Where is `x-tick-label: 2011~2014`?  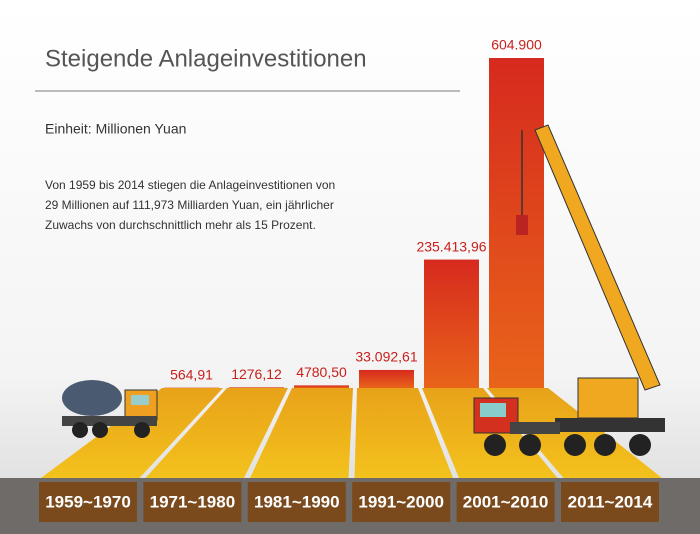
x-tick-label: 2011~2014 is located at coordinates (610, 501).